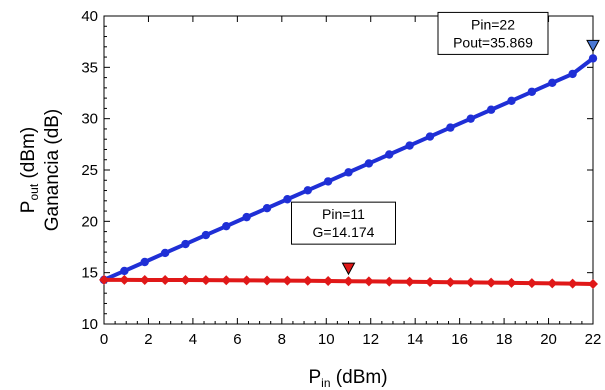 This screenshot has height=390, width=605. What do you see at coordinates (148, 339) in the screenshot?
I see `x-tick-label: 2` at bounding box center [148, 339].